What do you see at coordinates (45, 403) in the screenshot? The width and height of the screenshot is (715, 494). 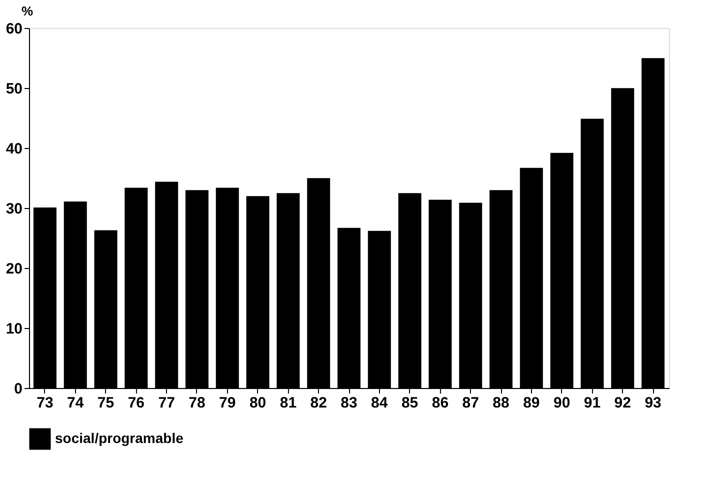 I see `x-tick-label: 73` at bounding box center [45, 403].